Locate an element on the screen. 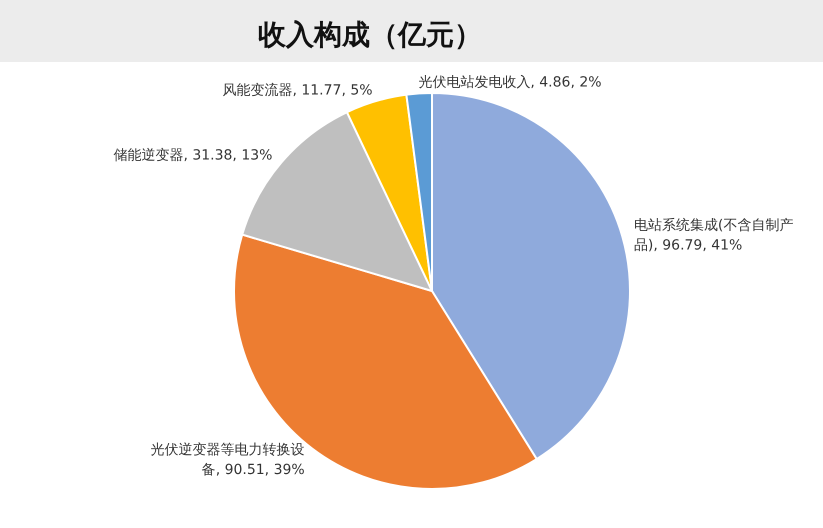 Image resolution: width=823 pixels, height=528 pixels. slice-label: 储能逆变器, 31.38, 13% is located at coordinates (192, 155).